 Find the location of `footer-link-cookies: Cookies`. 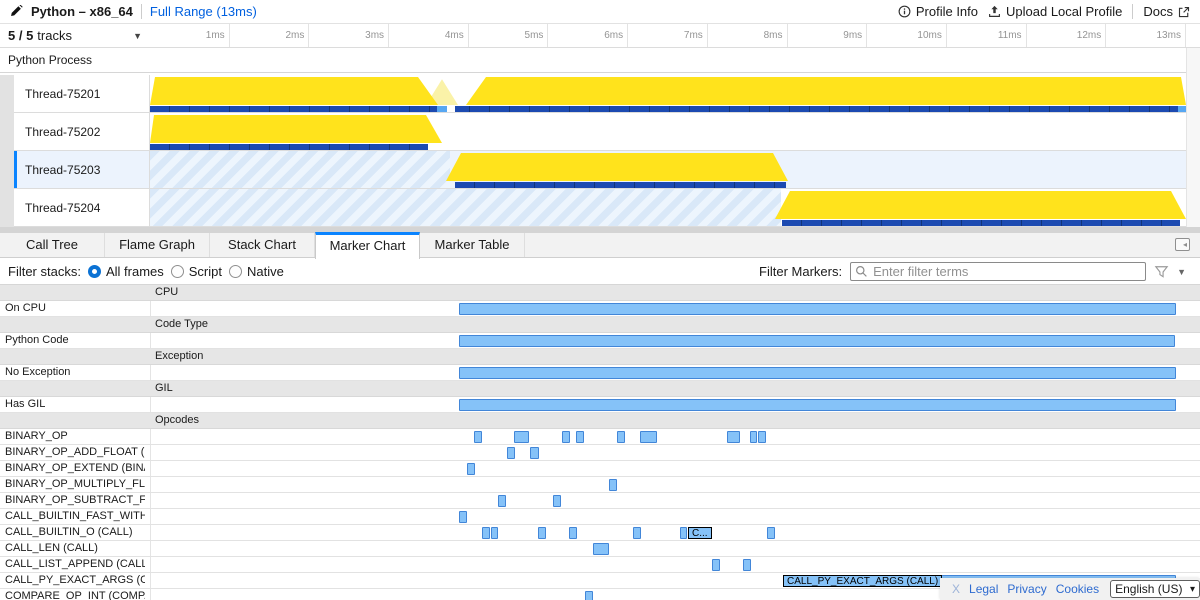

footer-link-cookies: Cookies is located at coordinates (1077, 589).